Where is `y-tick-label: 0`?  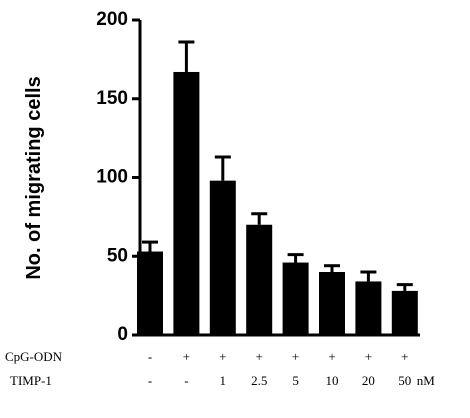
y-tick-label: 0 is located at coordinates (122, 334).